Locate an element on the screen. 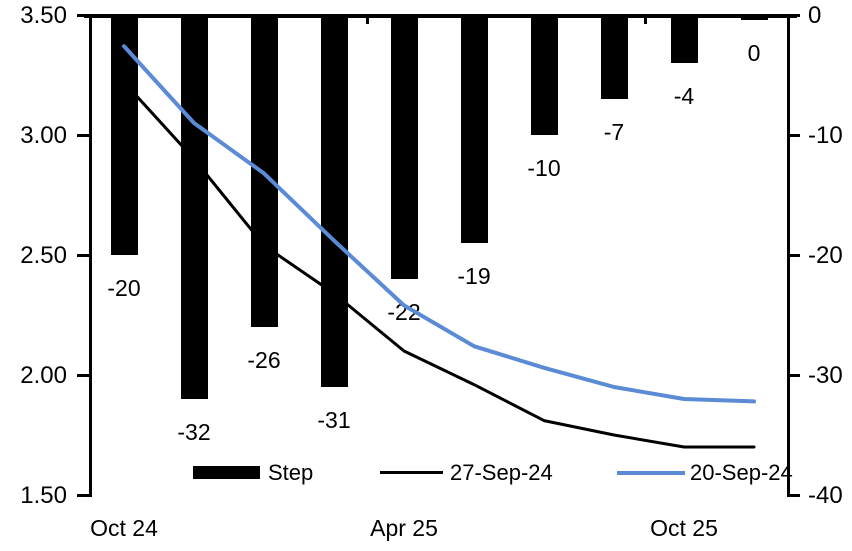  bar-value-label: -26 is located at coordinates (264, 360).